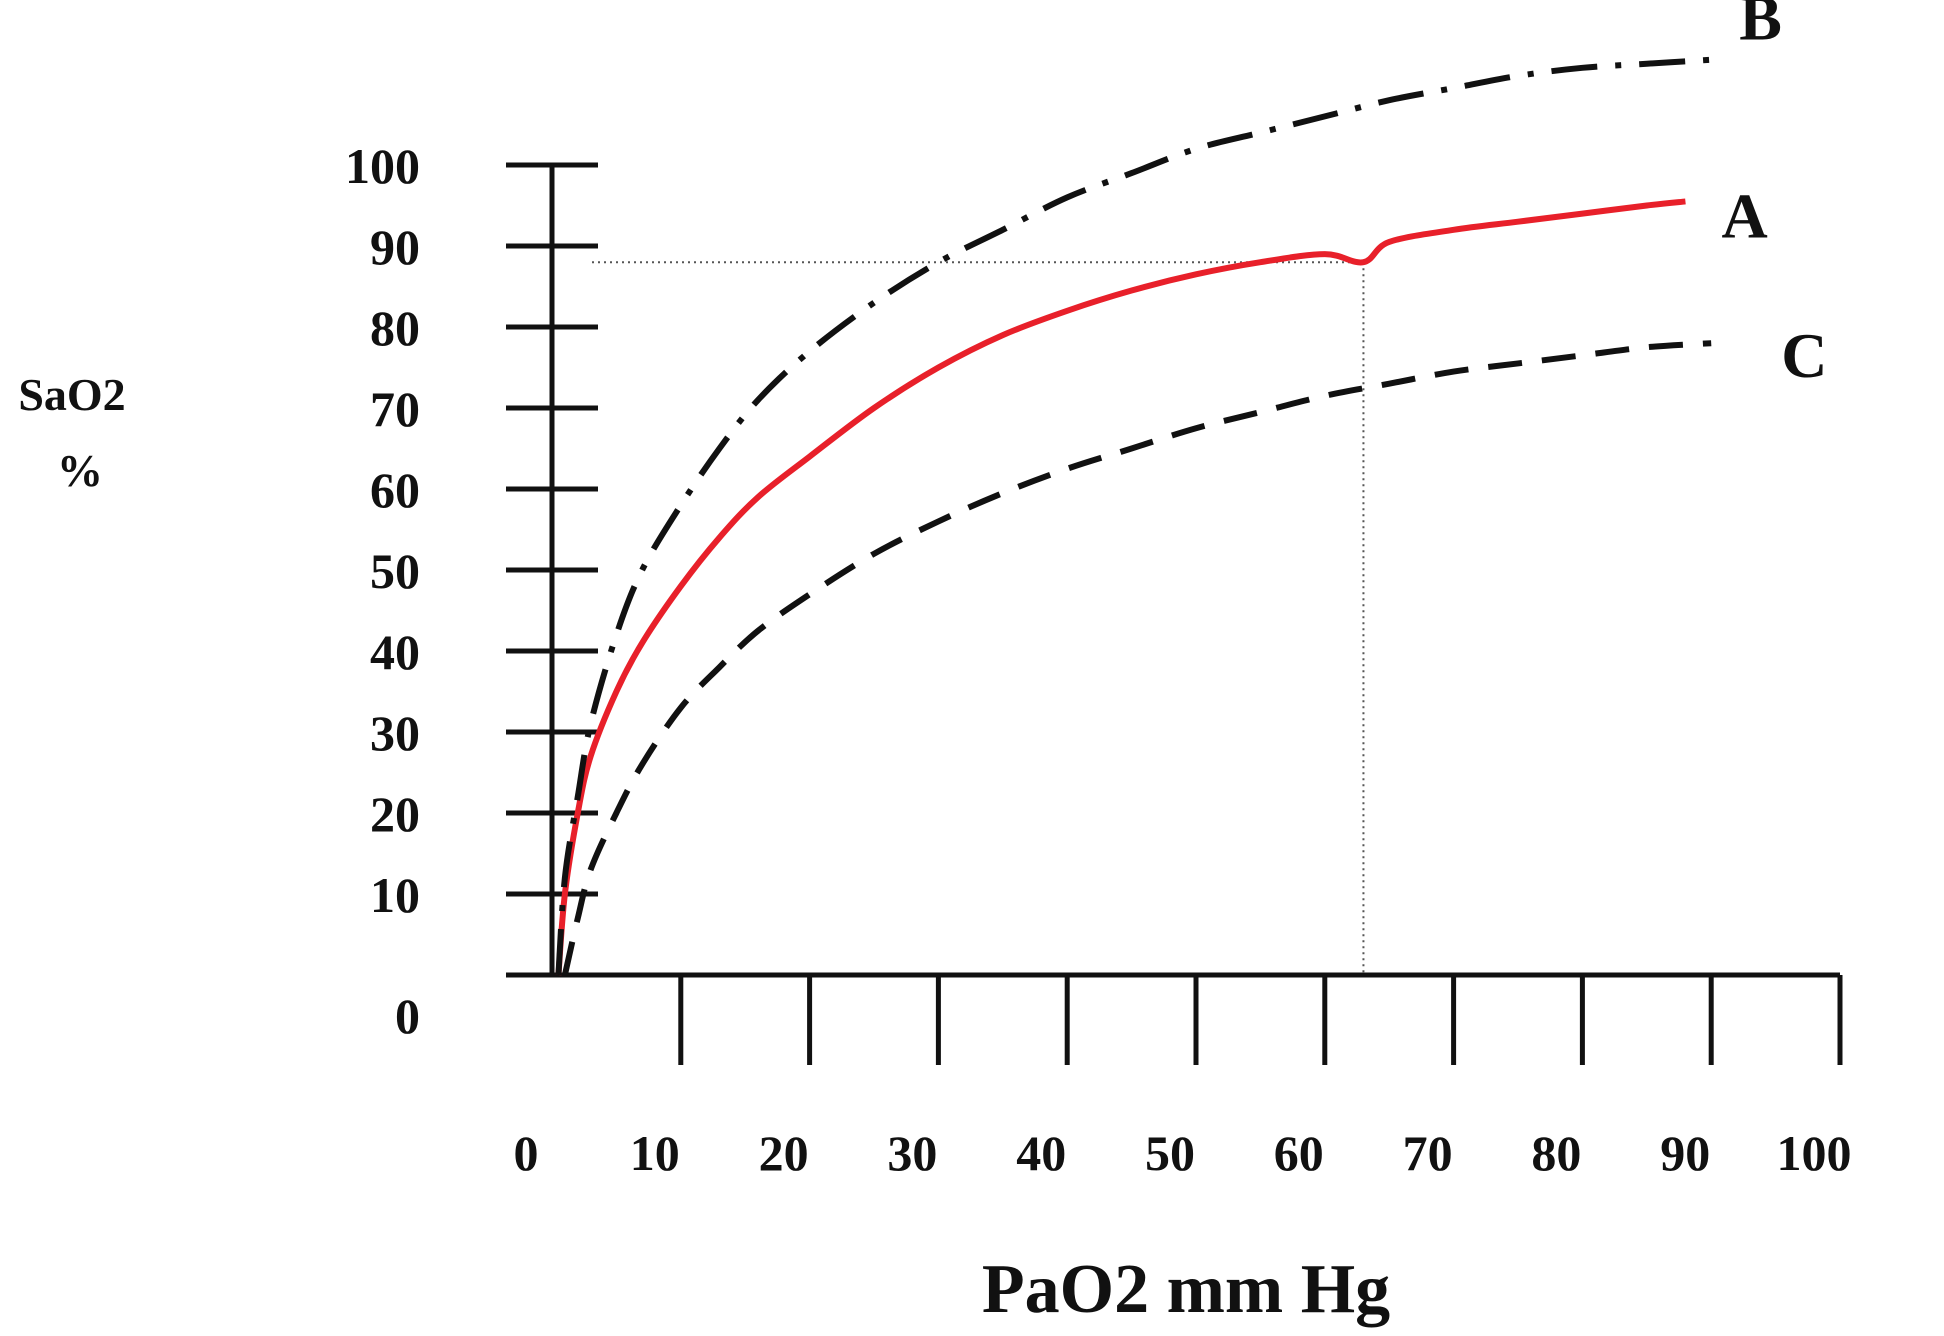  I want to click on y-tick-label: 100, so click(382, 166).